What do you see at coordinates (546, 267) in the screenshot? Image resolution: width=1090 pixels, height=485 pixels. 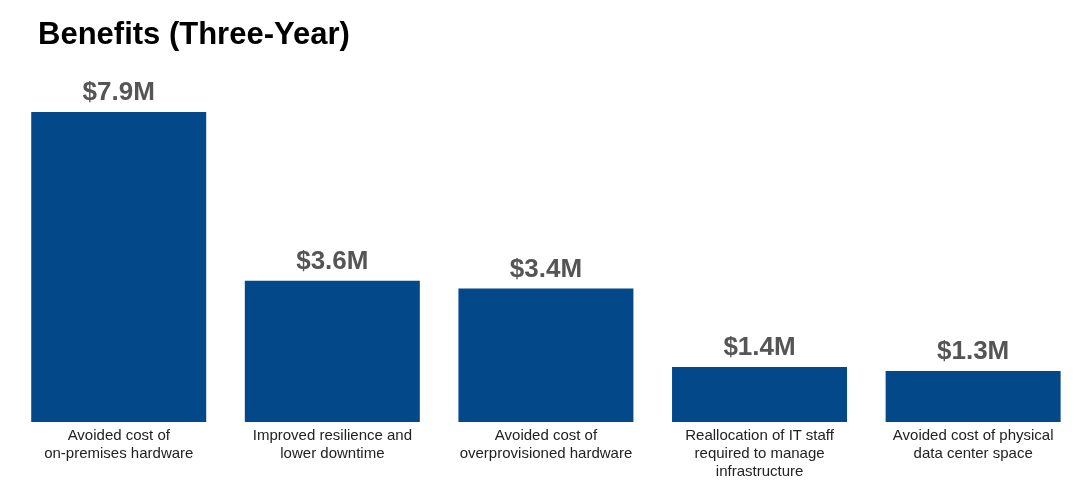 I see `data-label: $3.4M` at bounding box center [546, 267].